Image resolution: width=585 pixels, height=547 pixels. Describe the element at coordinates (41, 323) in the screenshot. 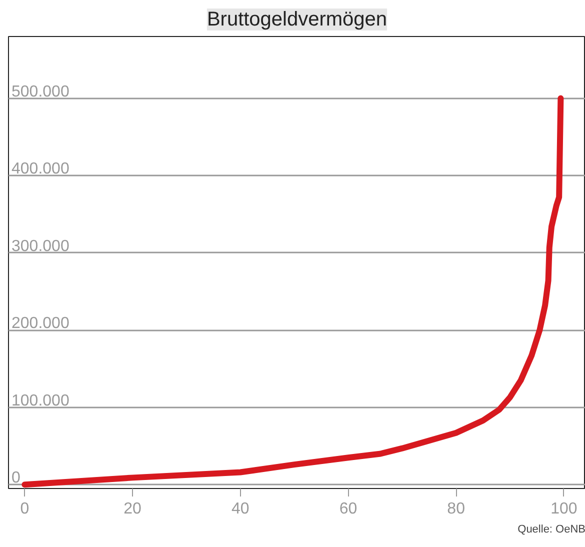

I see `y-tick-label: 200.000` at that location.